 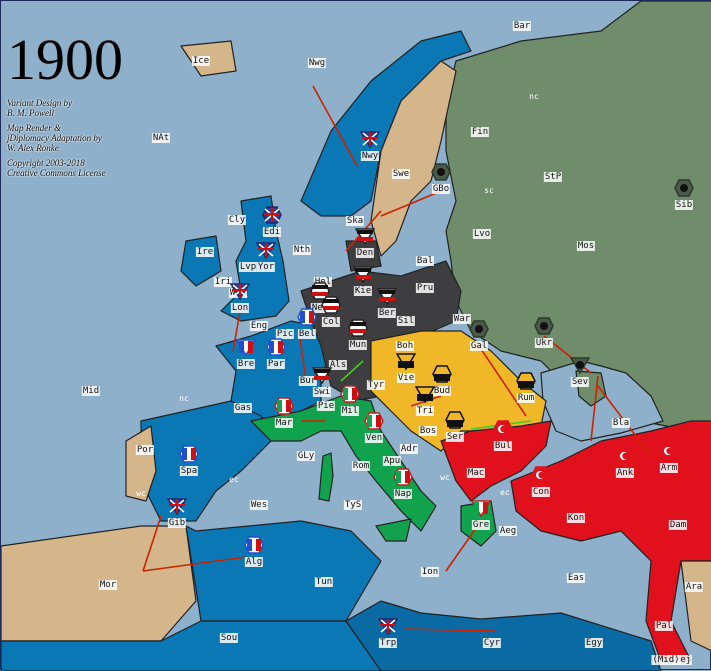 I want to click on province-label-ank: Ank, so click(x=625, y=473).